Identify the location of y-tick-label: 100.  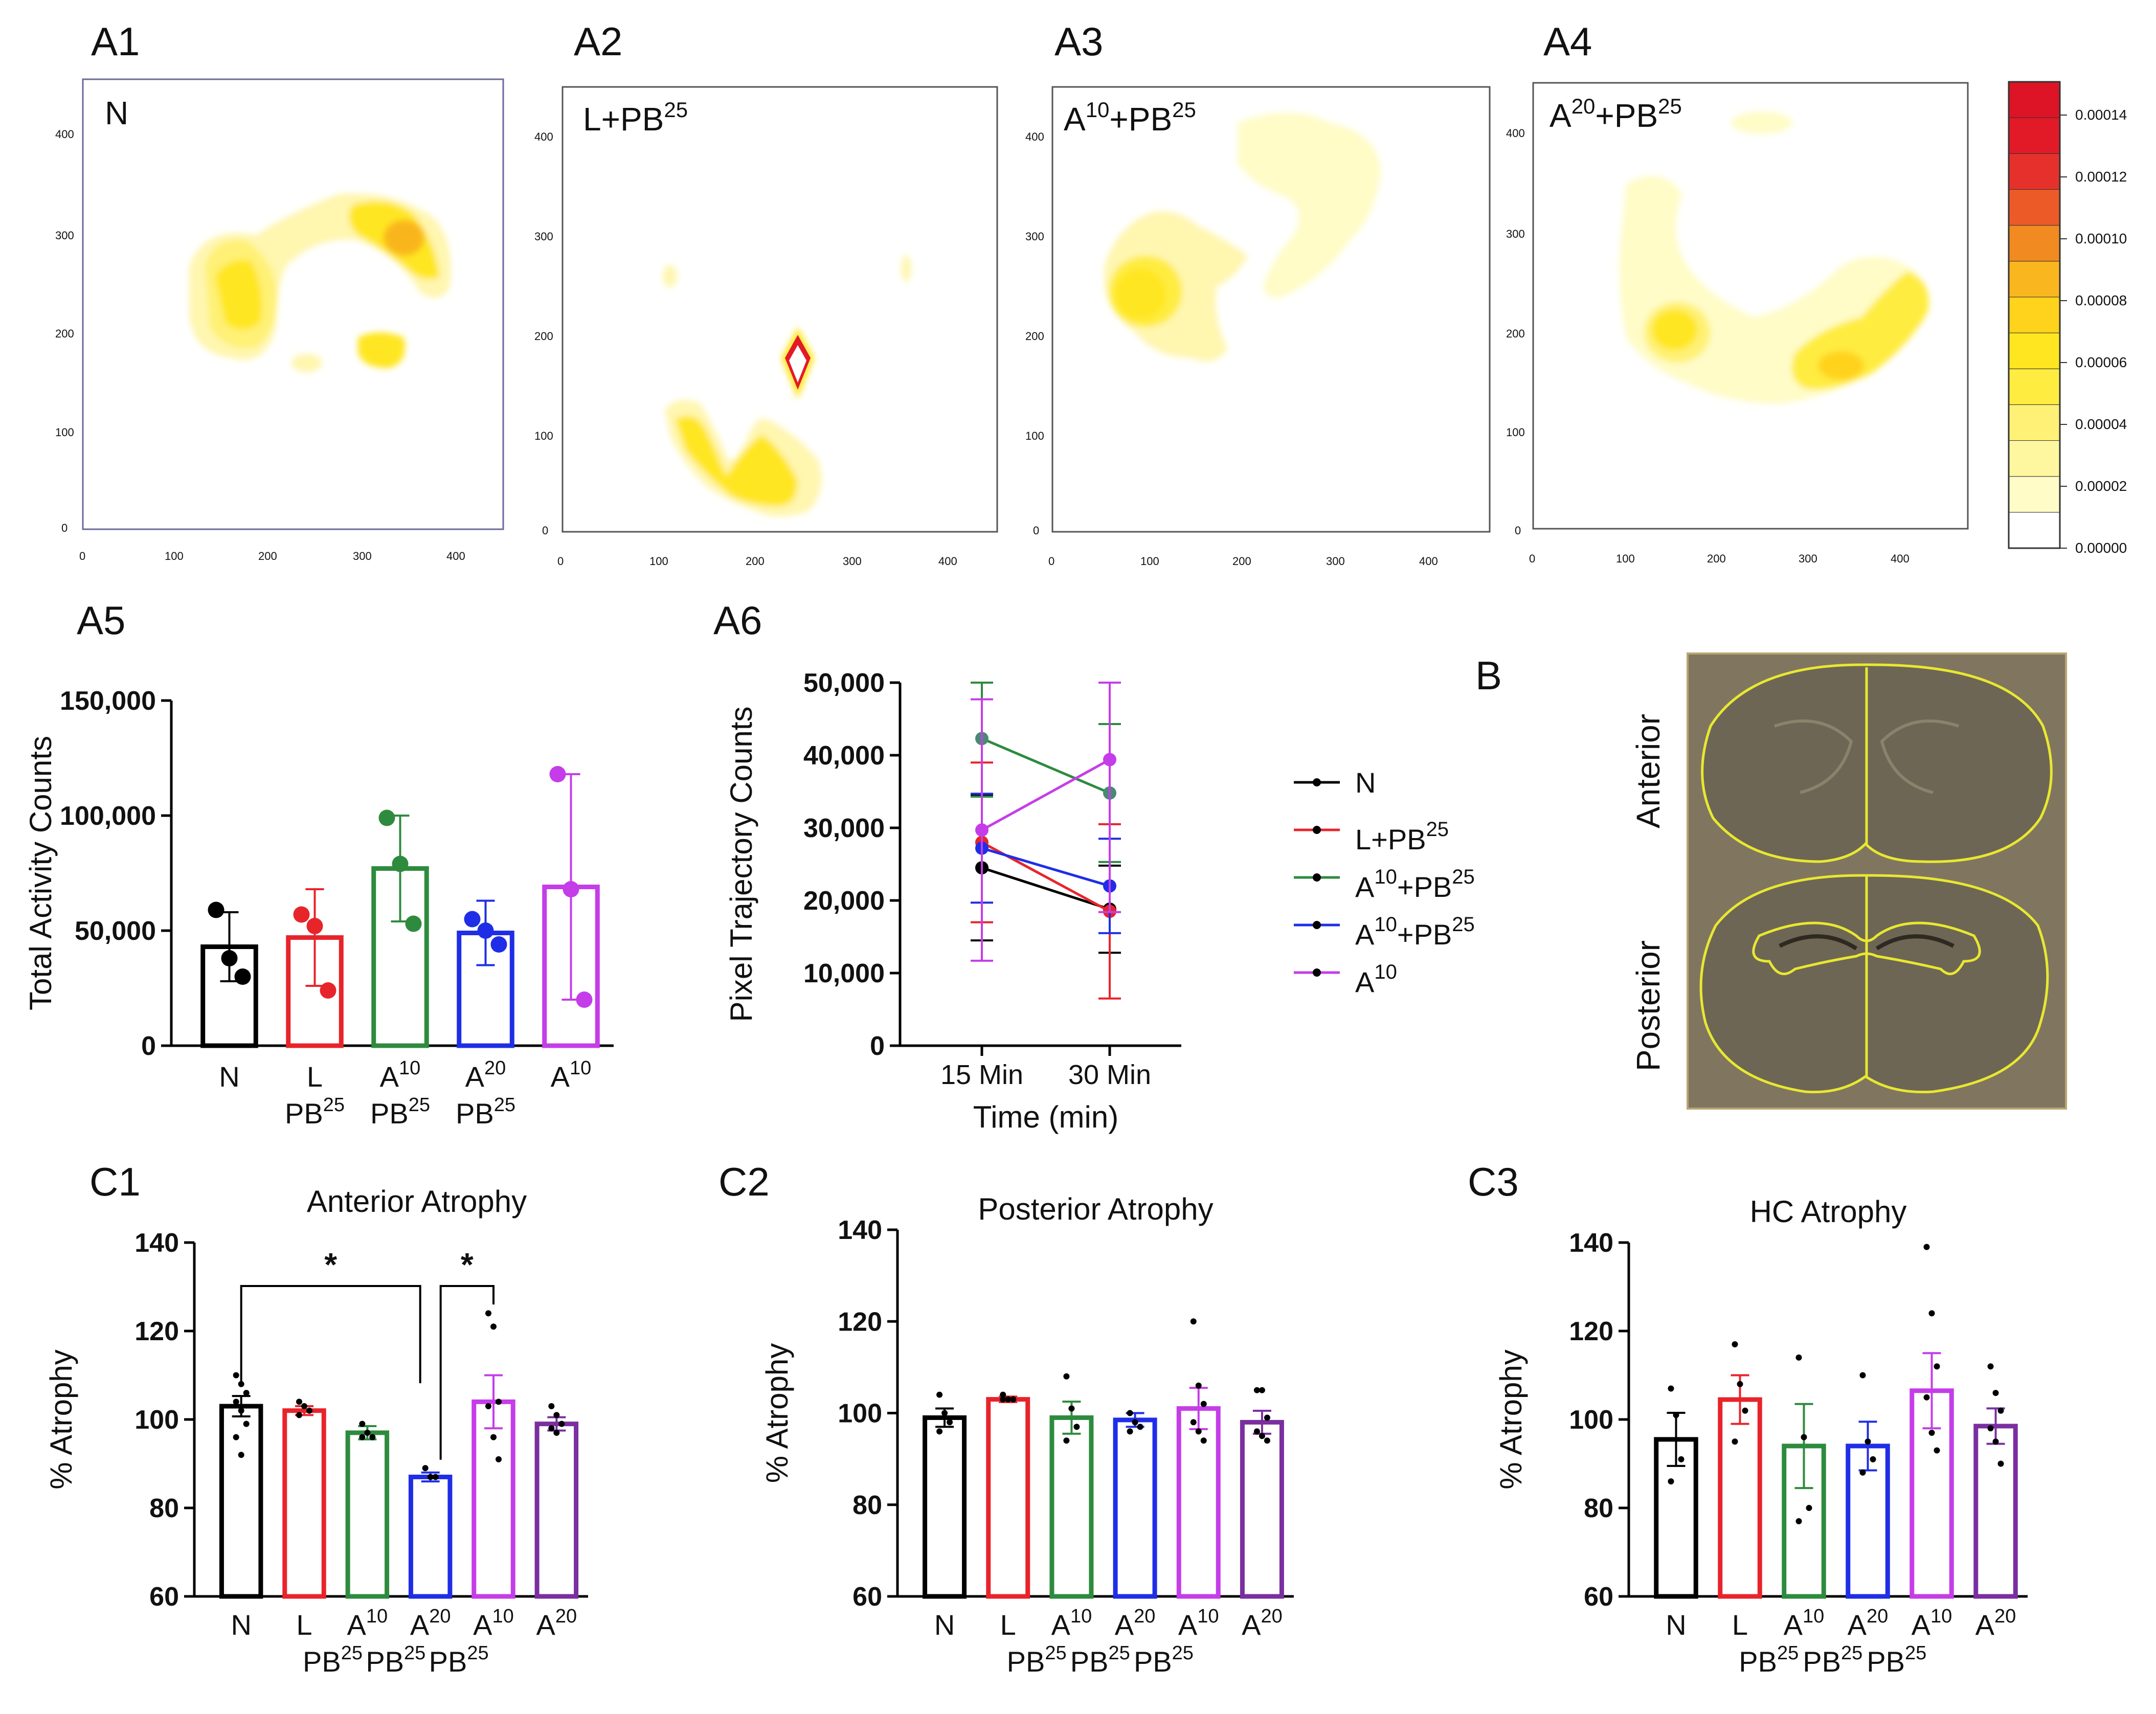
(860, 1414).